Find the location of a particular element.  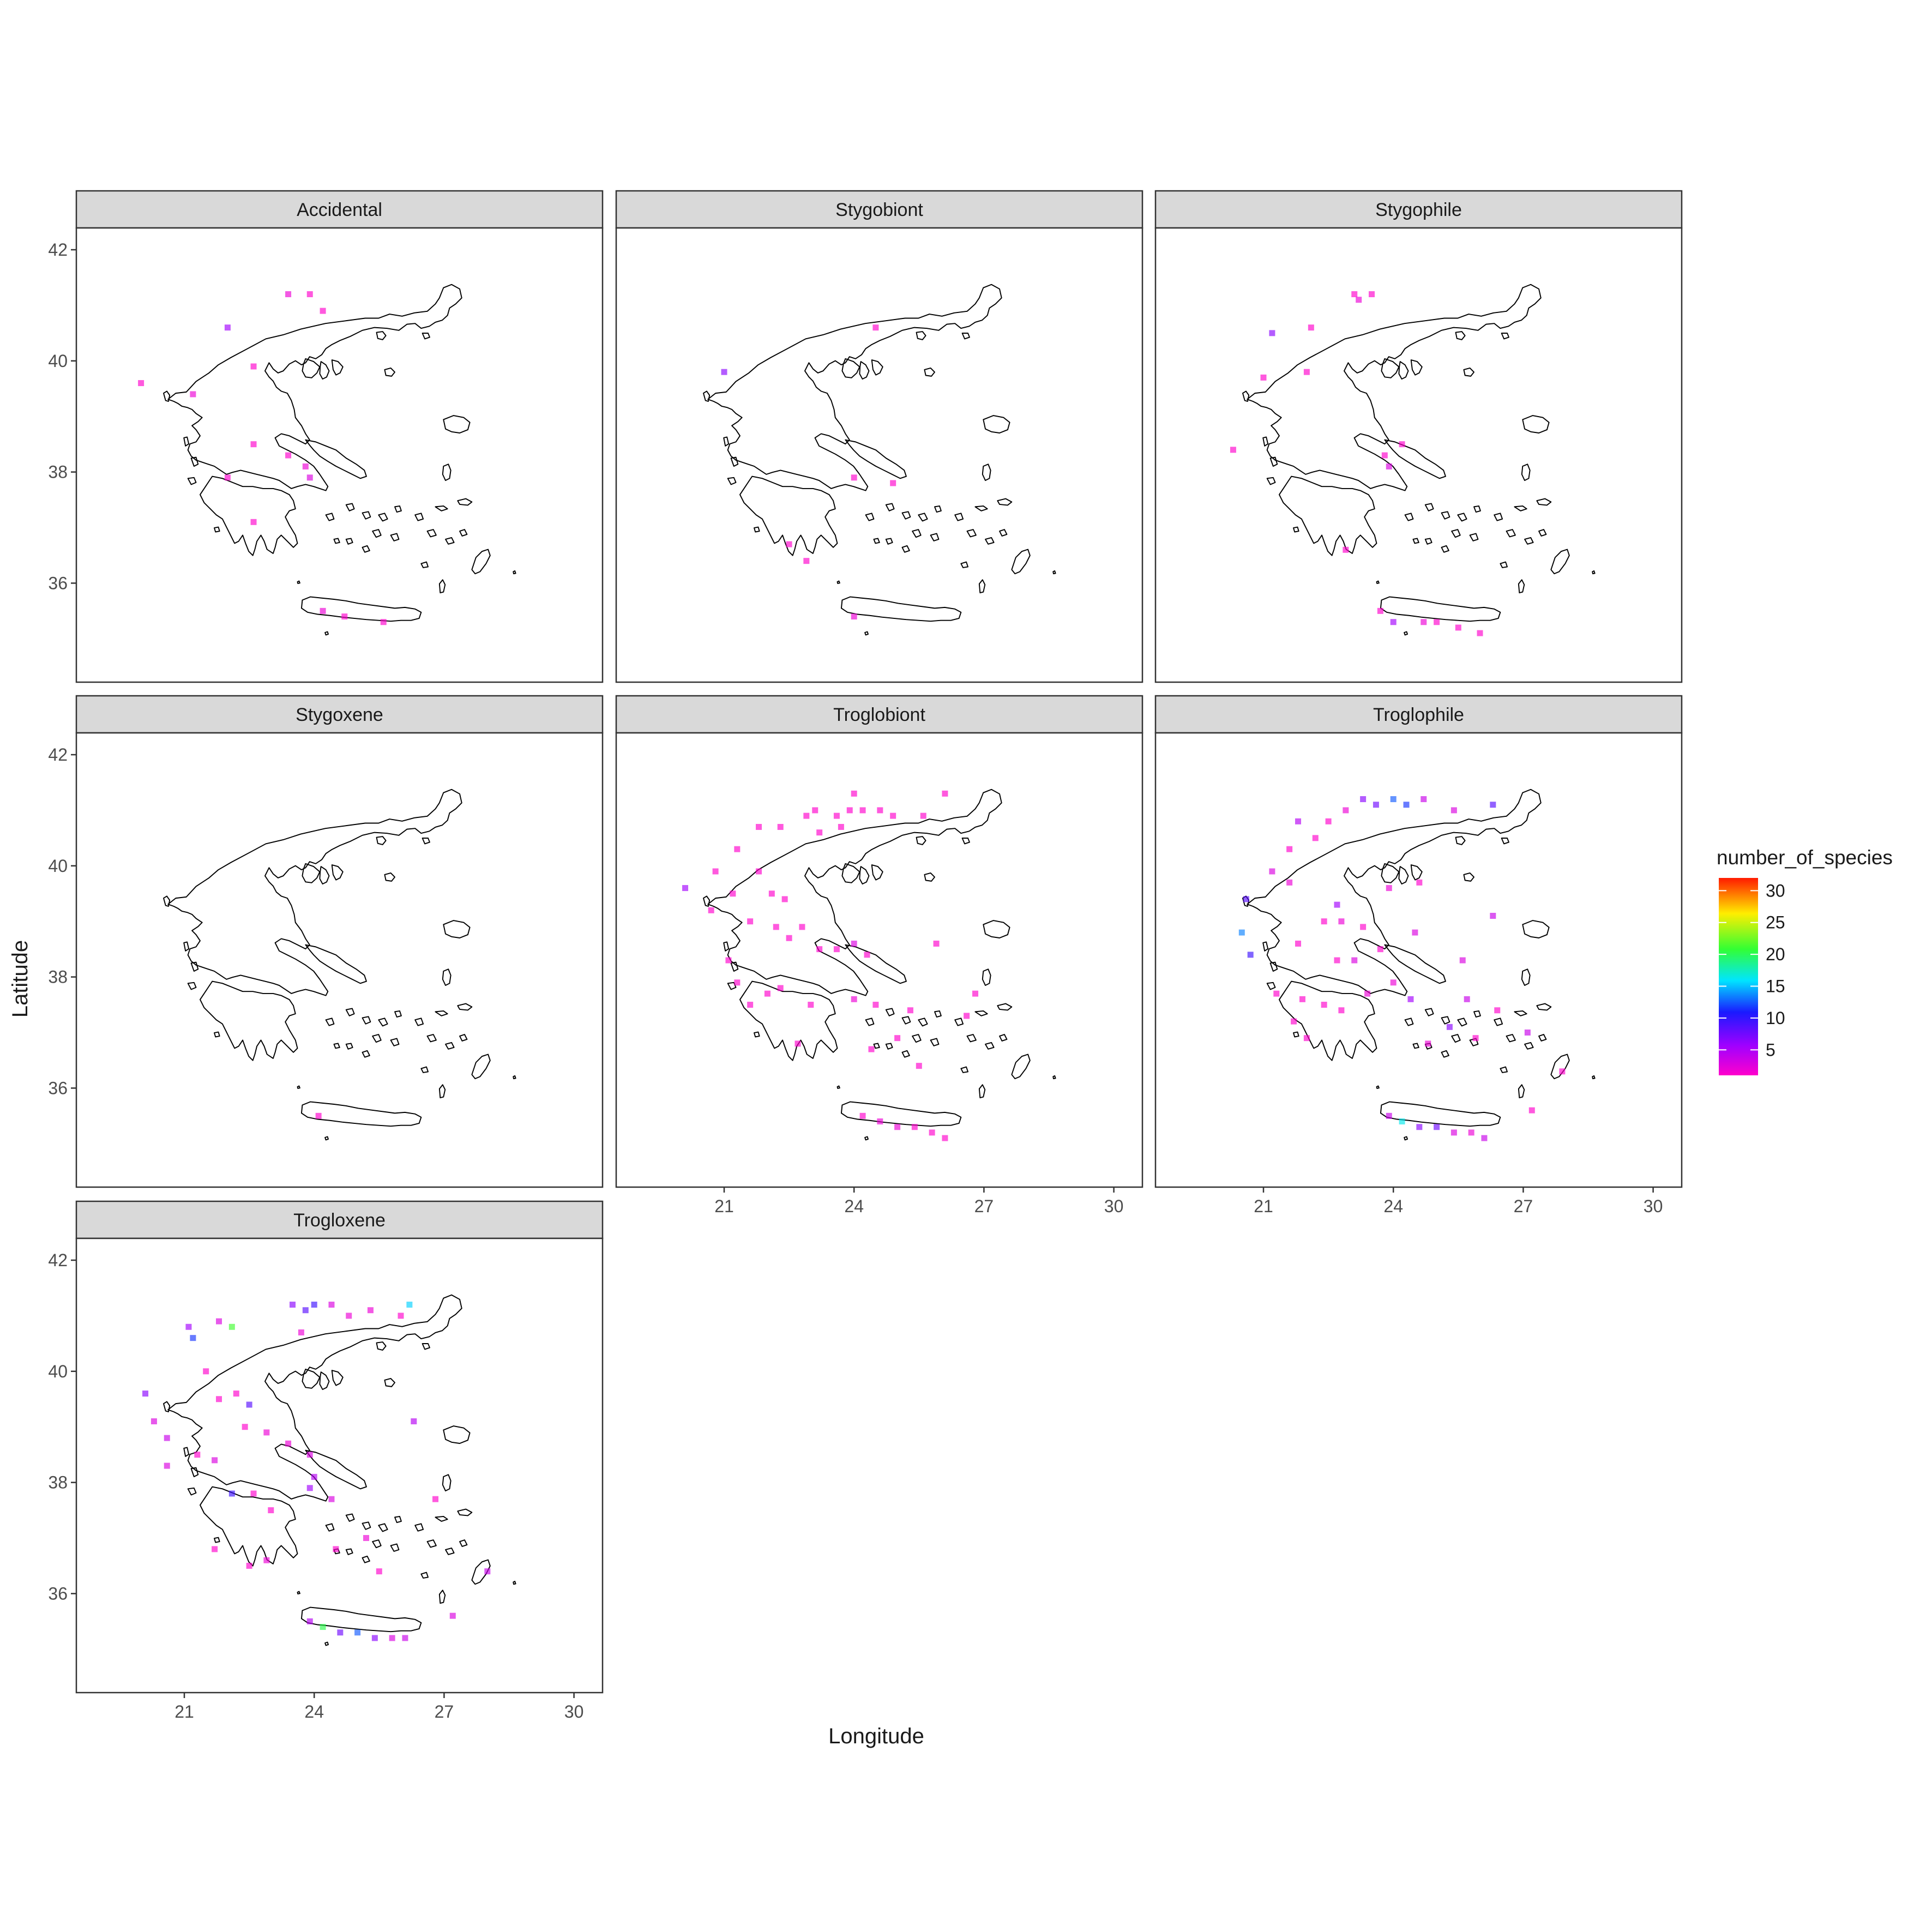

plot-area-trogloxene is located at coordinates (339, 1465).